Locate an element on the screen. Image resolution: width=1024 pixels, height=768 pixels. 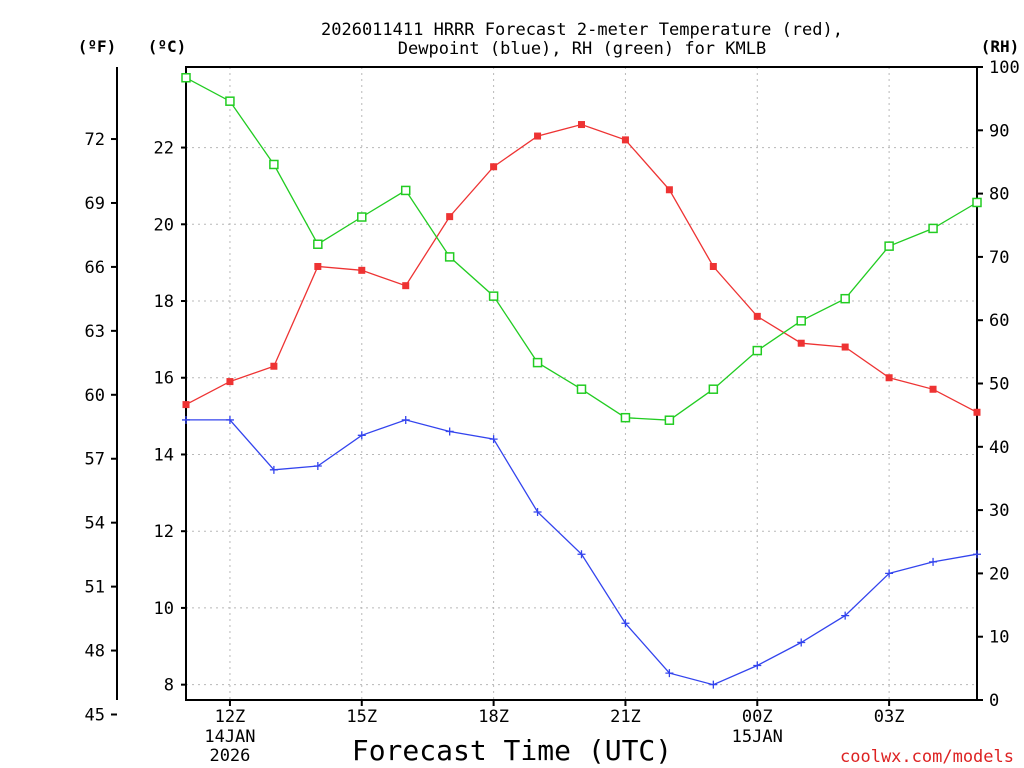
rh-tick-label: 30 is located at coordinates (999, 511).